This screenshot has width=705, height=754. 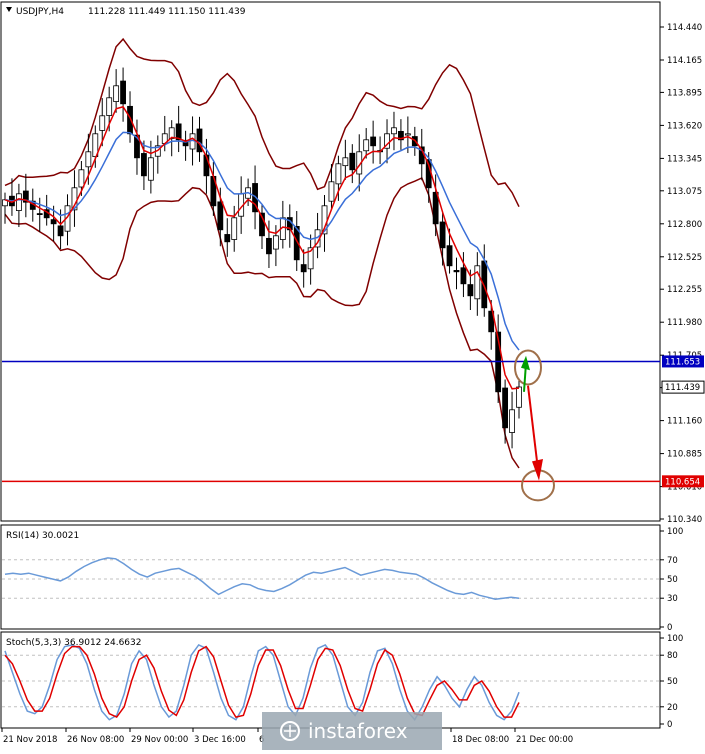 What do you see at coordinates (672, 580) in the screenshot?
I see `rsi-tick-label: 50` at bounding box center [672, 580].